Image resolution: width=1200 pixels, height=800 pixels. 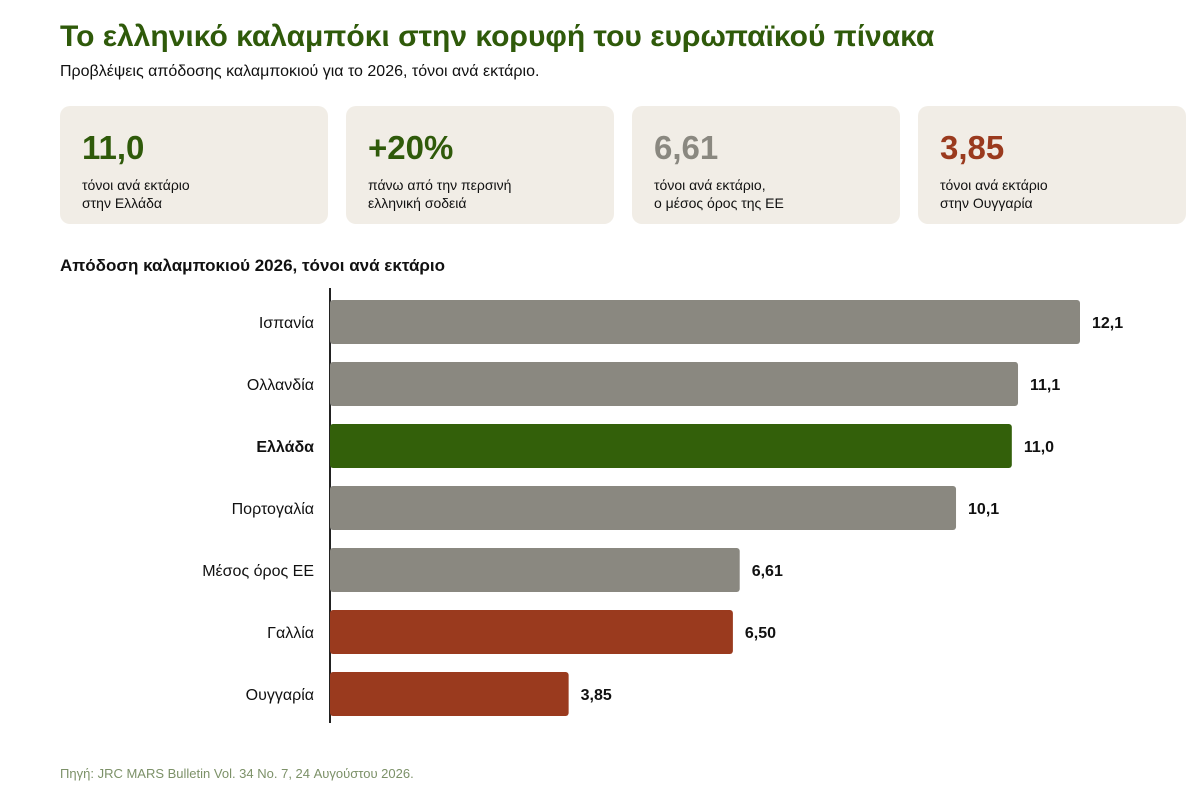 I want to click on stat-label-line: ο μέσος όρος της ΕΕ, so click(x=719, y=203).